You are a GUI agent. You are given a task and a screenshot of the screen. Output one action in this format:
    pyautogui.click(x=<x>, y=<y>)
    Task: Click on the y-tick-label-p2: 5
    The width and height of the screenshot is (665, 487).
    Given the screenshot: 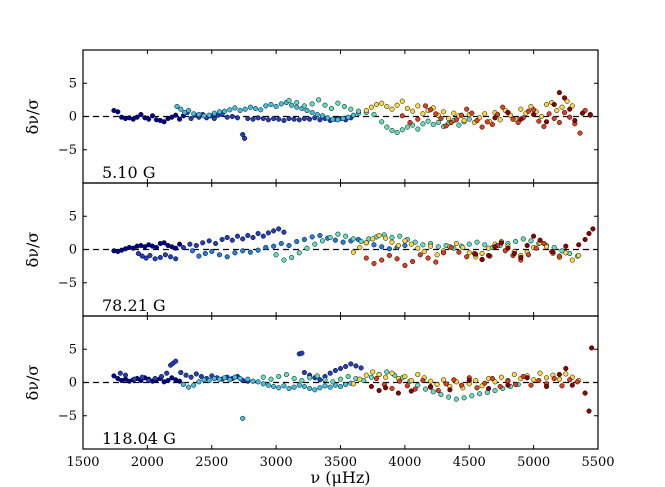 What is the action you would take?
    pyautogui.click(x=73, y=216)
    